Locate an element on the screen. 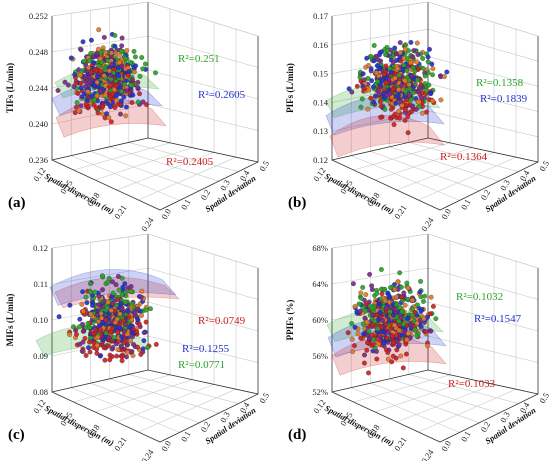 The width and height of the screenshot is (550, 461). y-axis-ticks: 52% 56% 60% 64% 68% is located at coordinates (320, 320).